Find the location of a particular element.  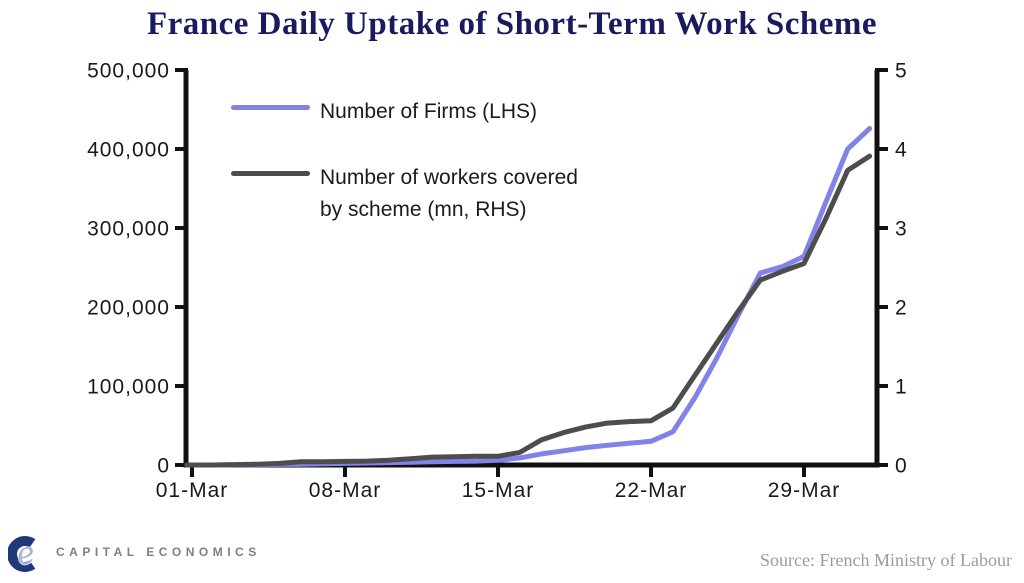

left-axis-tick-label: 400,000 is located at coordinates (128, 150).